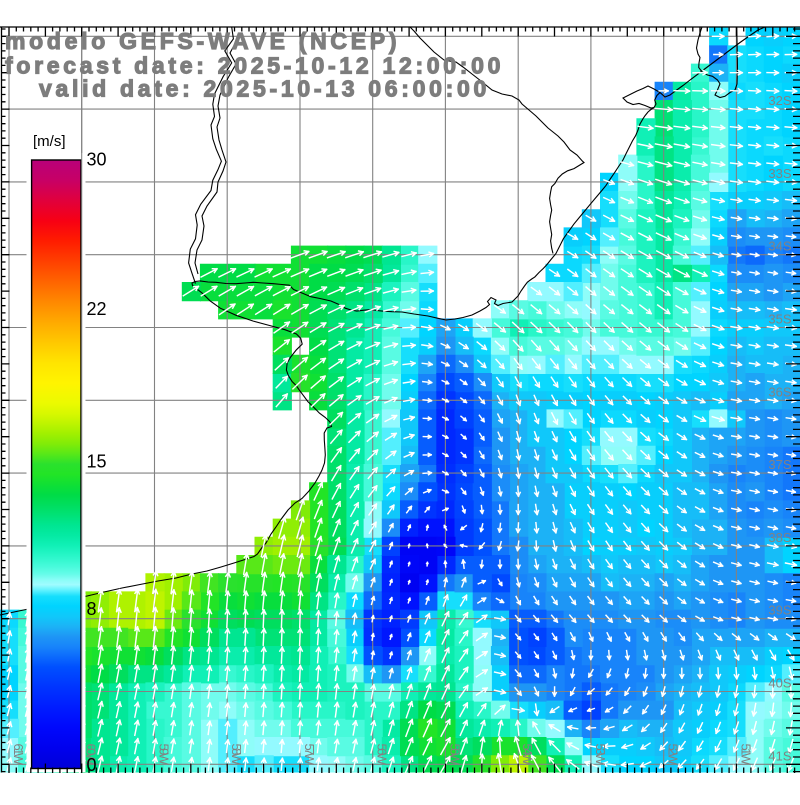 The height and width of the screenshot is (805, 800). What do you see at coordinates (779, 683) in the screenshot?
I see `svg-text: 40S` at bounding box center [779, 683].